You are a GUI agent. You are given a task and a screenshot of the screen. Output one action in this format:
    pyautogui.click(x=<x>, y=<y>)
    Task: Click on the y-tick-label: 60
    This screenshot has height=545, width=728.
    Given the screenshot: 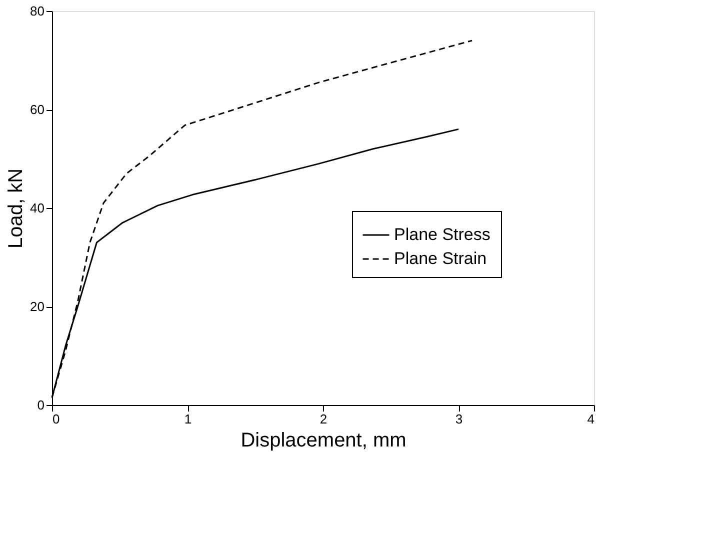 What is the action you would take?
    pyautogui.click(x=37, y=109)
    